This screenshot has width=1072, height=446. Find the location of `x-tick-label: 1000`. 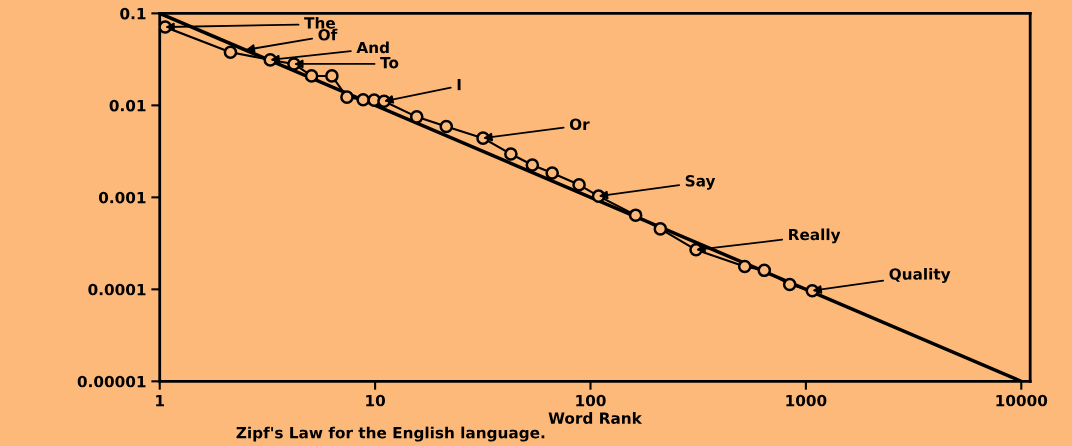

x-tick-label: 1000 is located at coordinates (806, 400).